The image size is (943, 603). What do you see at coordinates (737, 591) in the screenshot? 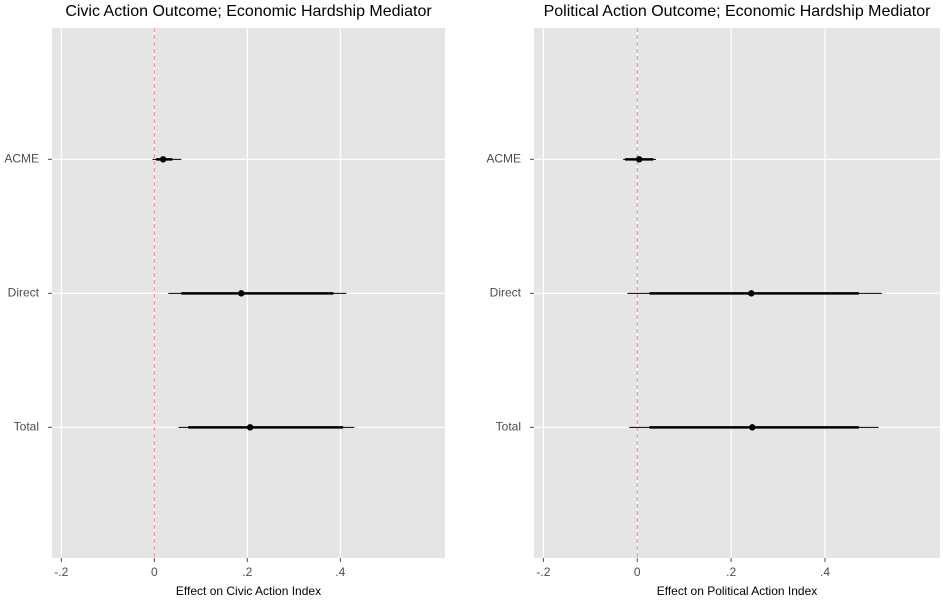
I see `x-axis-label: Effect on Political Action Index` at bounding box center [737, 591].